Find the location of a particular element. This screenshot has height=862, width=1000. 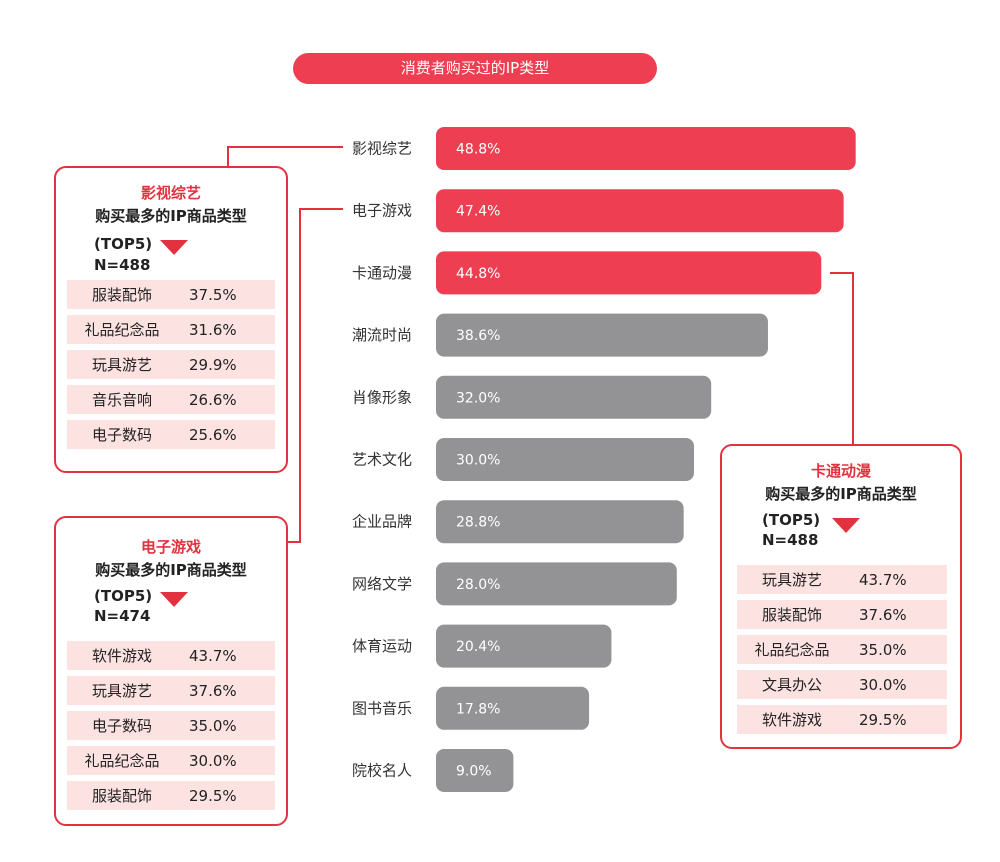

list-item: 礼品纪念品 30.0% is located at coordinates (171, 760).